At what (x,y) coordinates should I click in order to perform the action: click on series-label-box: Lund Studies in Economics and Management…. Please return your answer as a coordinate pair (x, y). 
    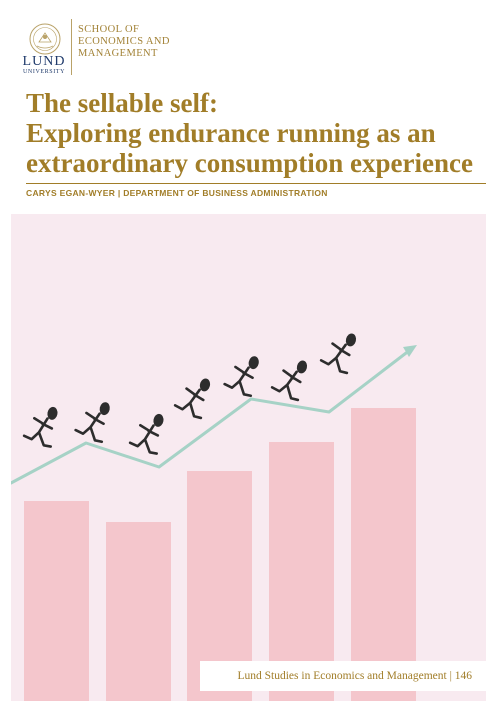
    Looking at the image, I should click on (343, 676).